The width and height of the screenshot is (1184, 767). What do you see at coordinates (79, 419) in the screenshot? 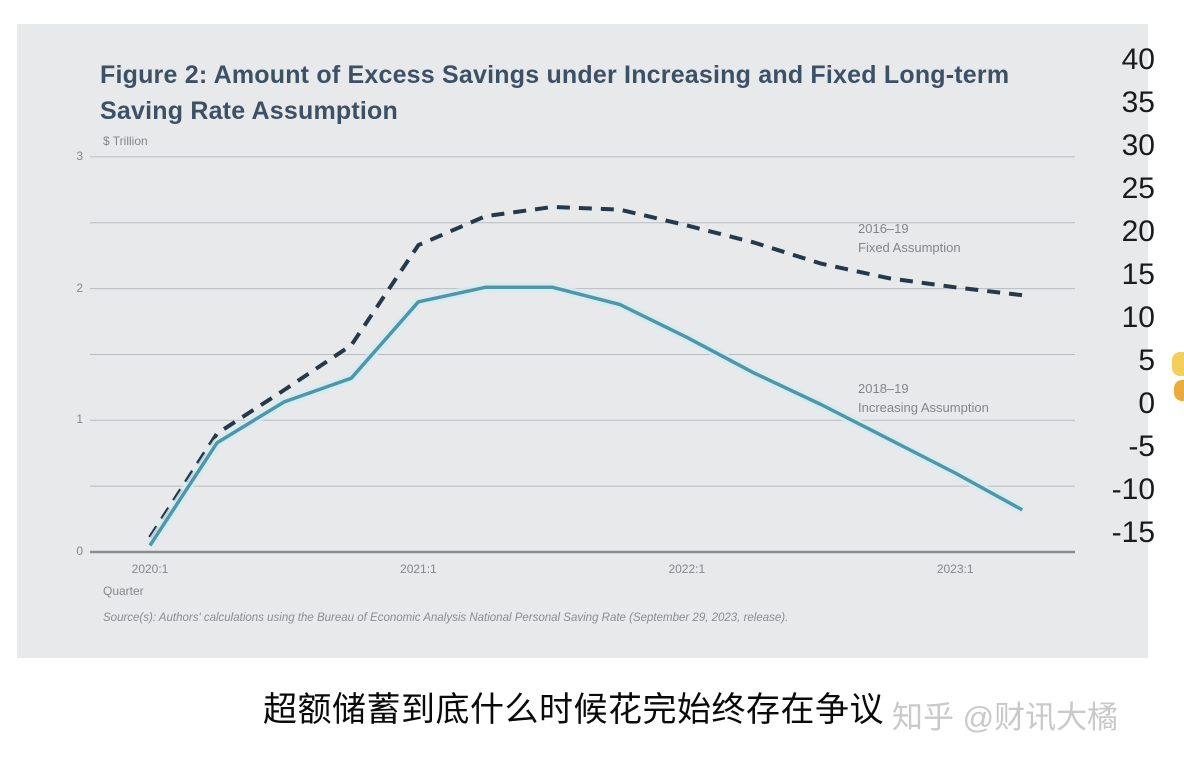
I see `y-axis-tick-label: 1` at bounding box center [79, 419].